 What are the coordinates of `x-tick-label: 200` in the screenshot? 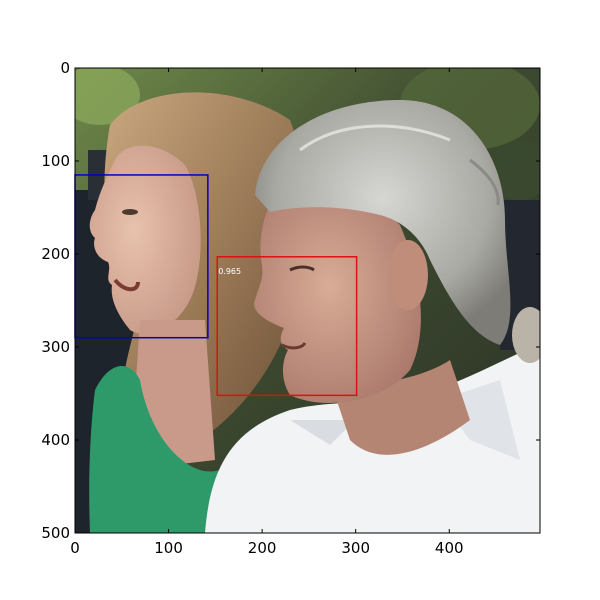 It's located at (262, 548).